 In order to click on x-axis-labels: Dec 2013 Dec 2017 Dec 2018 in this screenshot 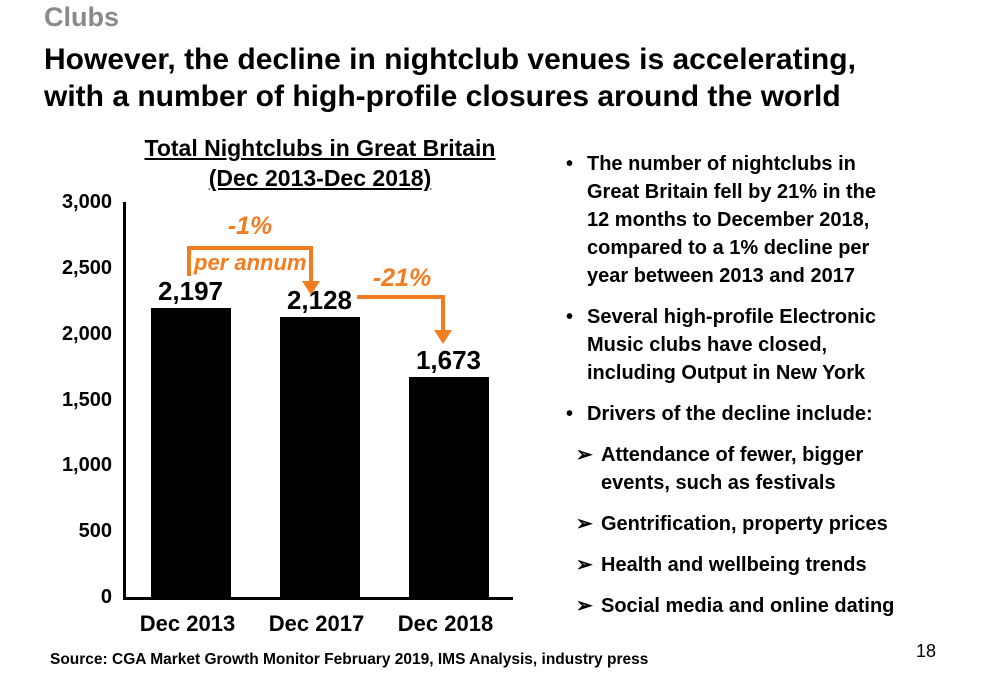, I will do `click(316, 626)`.